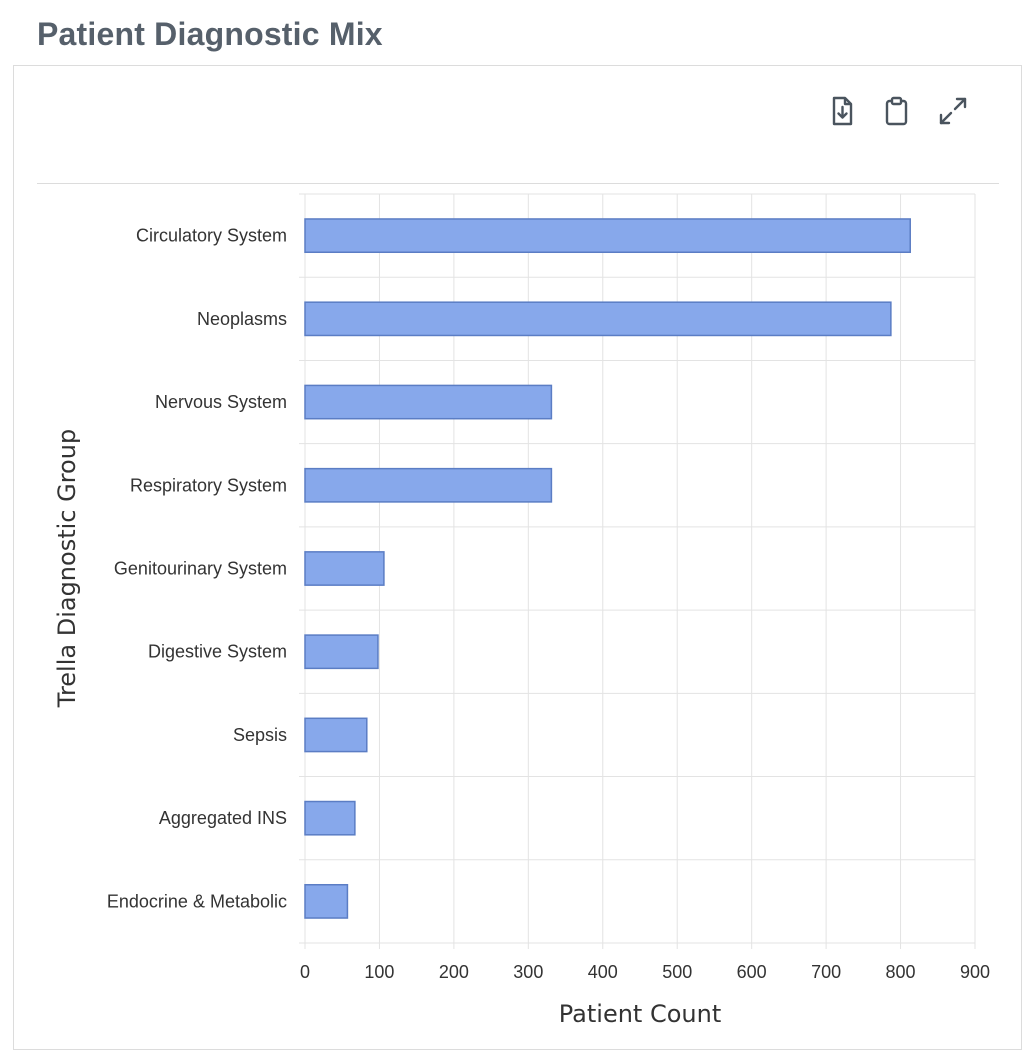  I want to click on y-tick-label: Circulatory System, so click(211, 236).